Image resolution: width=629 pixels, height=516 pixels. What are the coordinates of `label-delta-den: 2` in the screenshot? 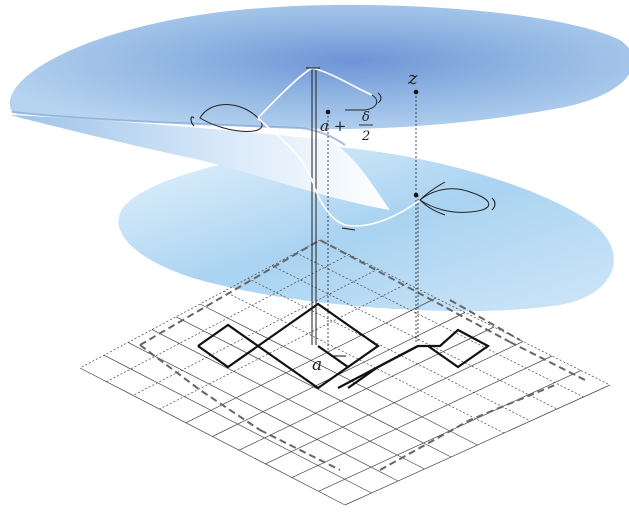 It's located at (365, 136).